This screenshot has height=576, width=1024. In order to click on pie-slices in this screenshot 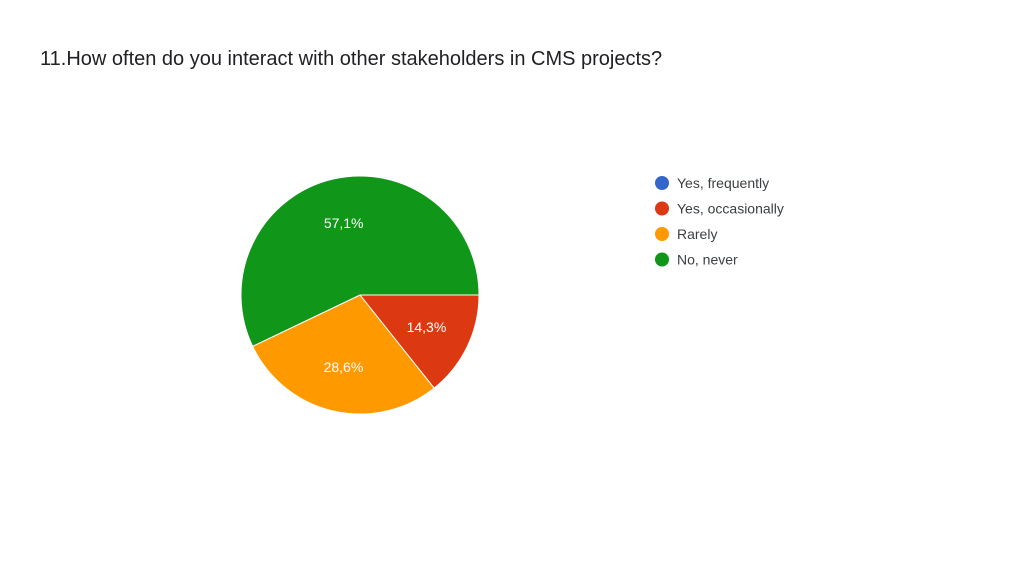, I will do `click(360, 295)`.